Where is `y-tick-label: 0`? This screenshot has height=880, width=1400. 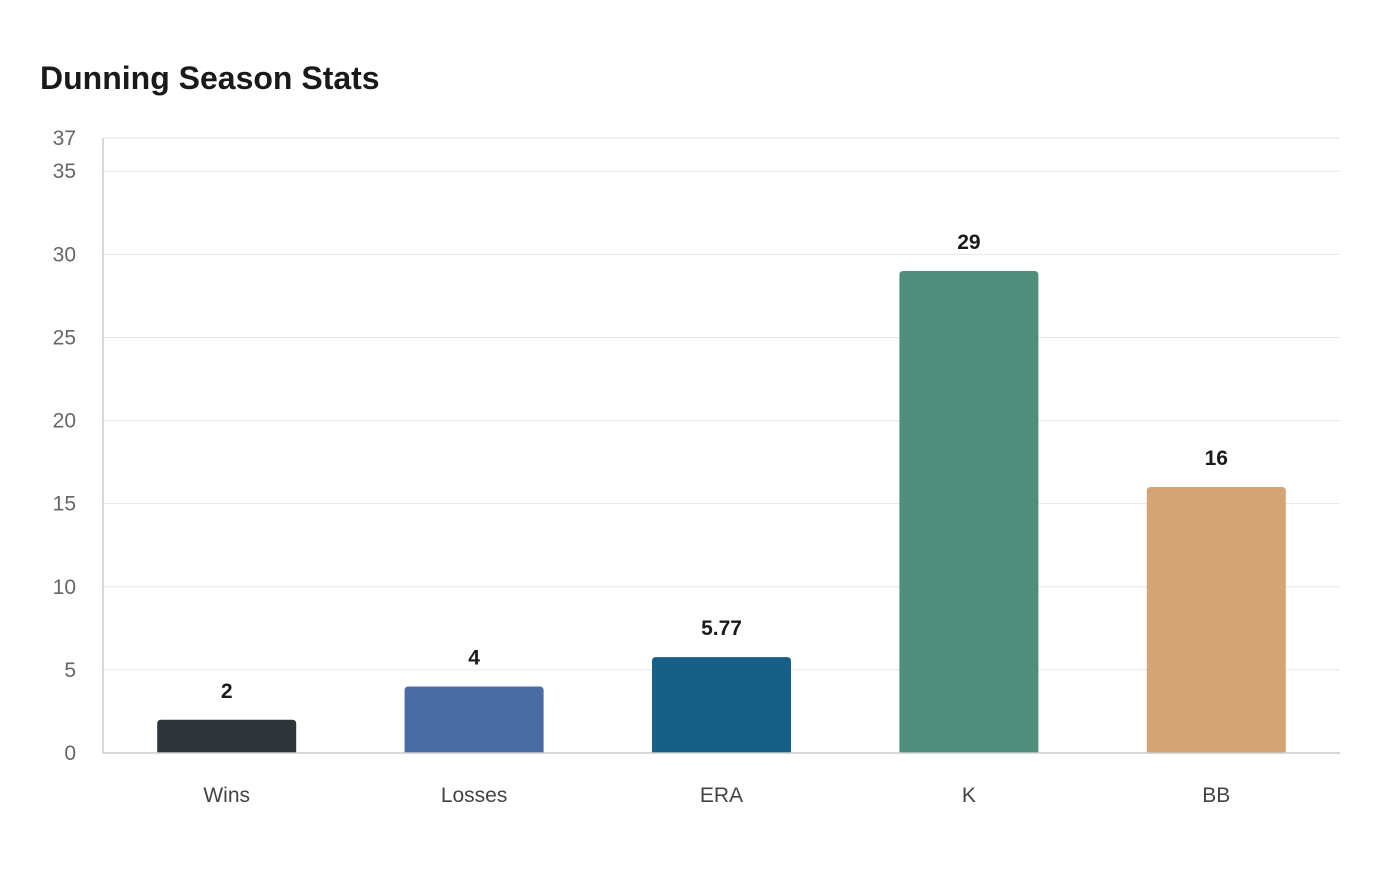 y-tick-label: 0 is located at coordinates (70, 753).